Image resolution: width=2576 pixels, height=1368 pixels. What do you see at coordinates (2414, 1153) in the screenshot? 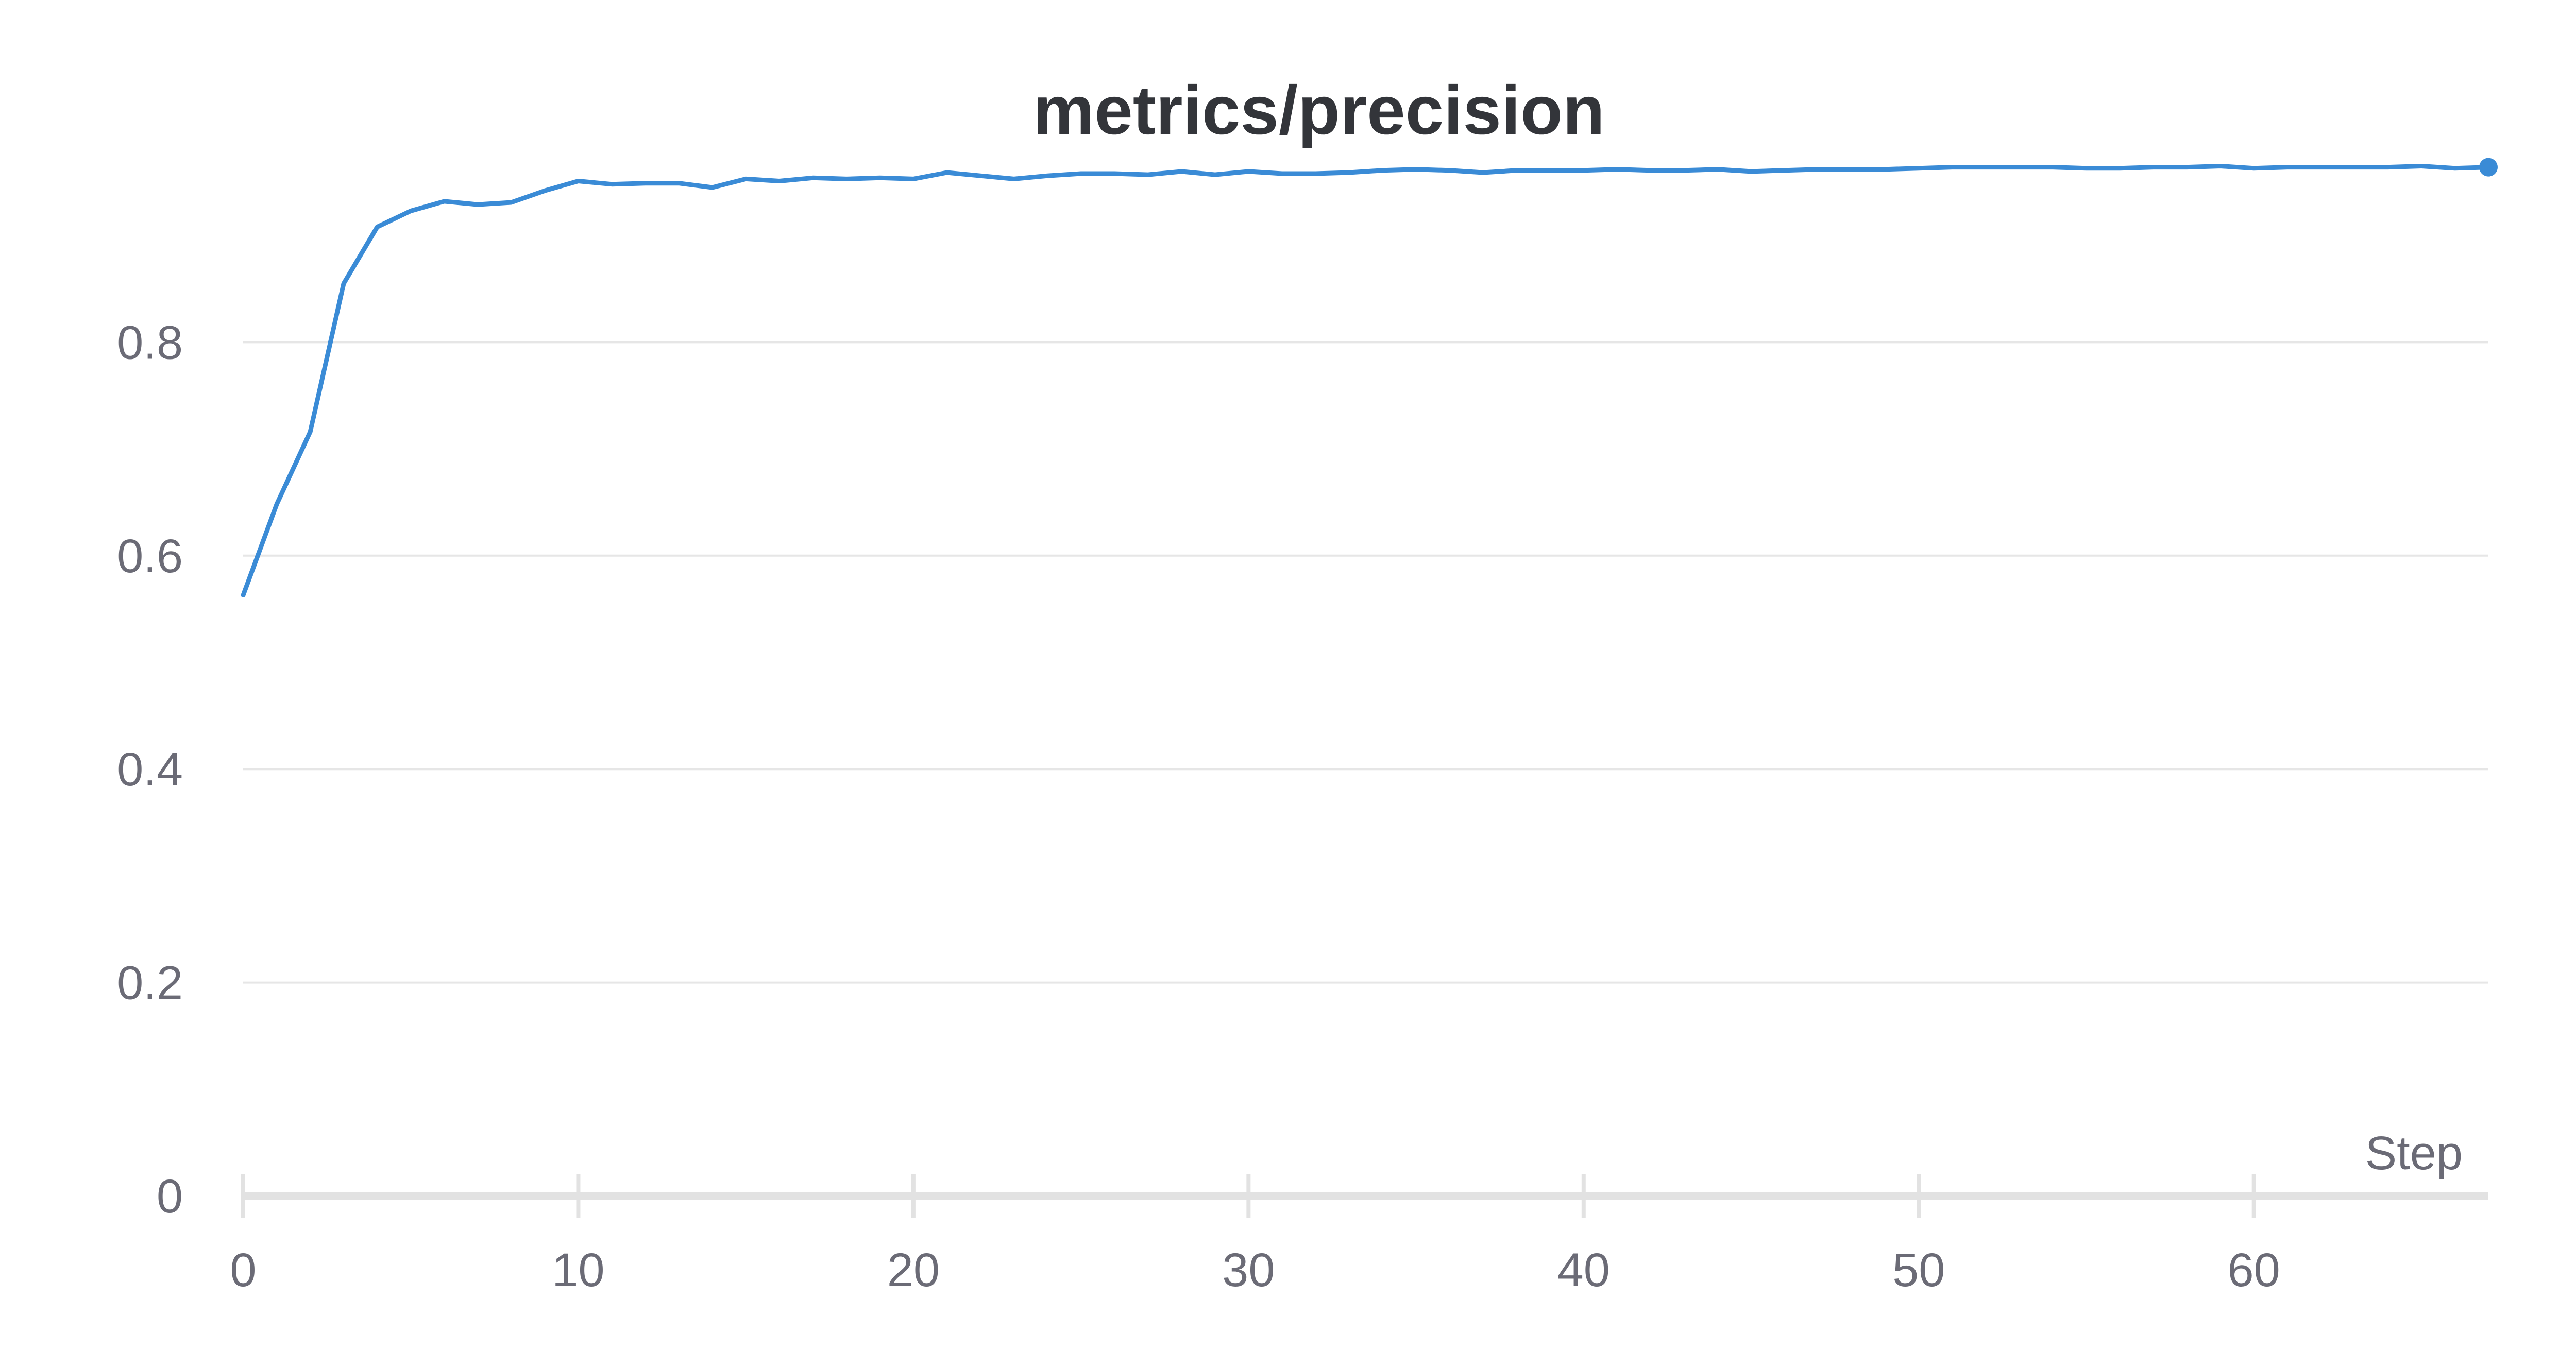
I see `x-axis-label: Step` at bounding box center [2414, 1153].